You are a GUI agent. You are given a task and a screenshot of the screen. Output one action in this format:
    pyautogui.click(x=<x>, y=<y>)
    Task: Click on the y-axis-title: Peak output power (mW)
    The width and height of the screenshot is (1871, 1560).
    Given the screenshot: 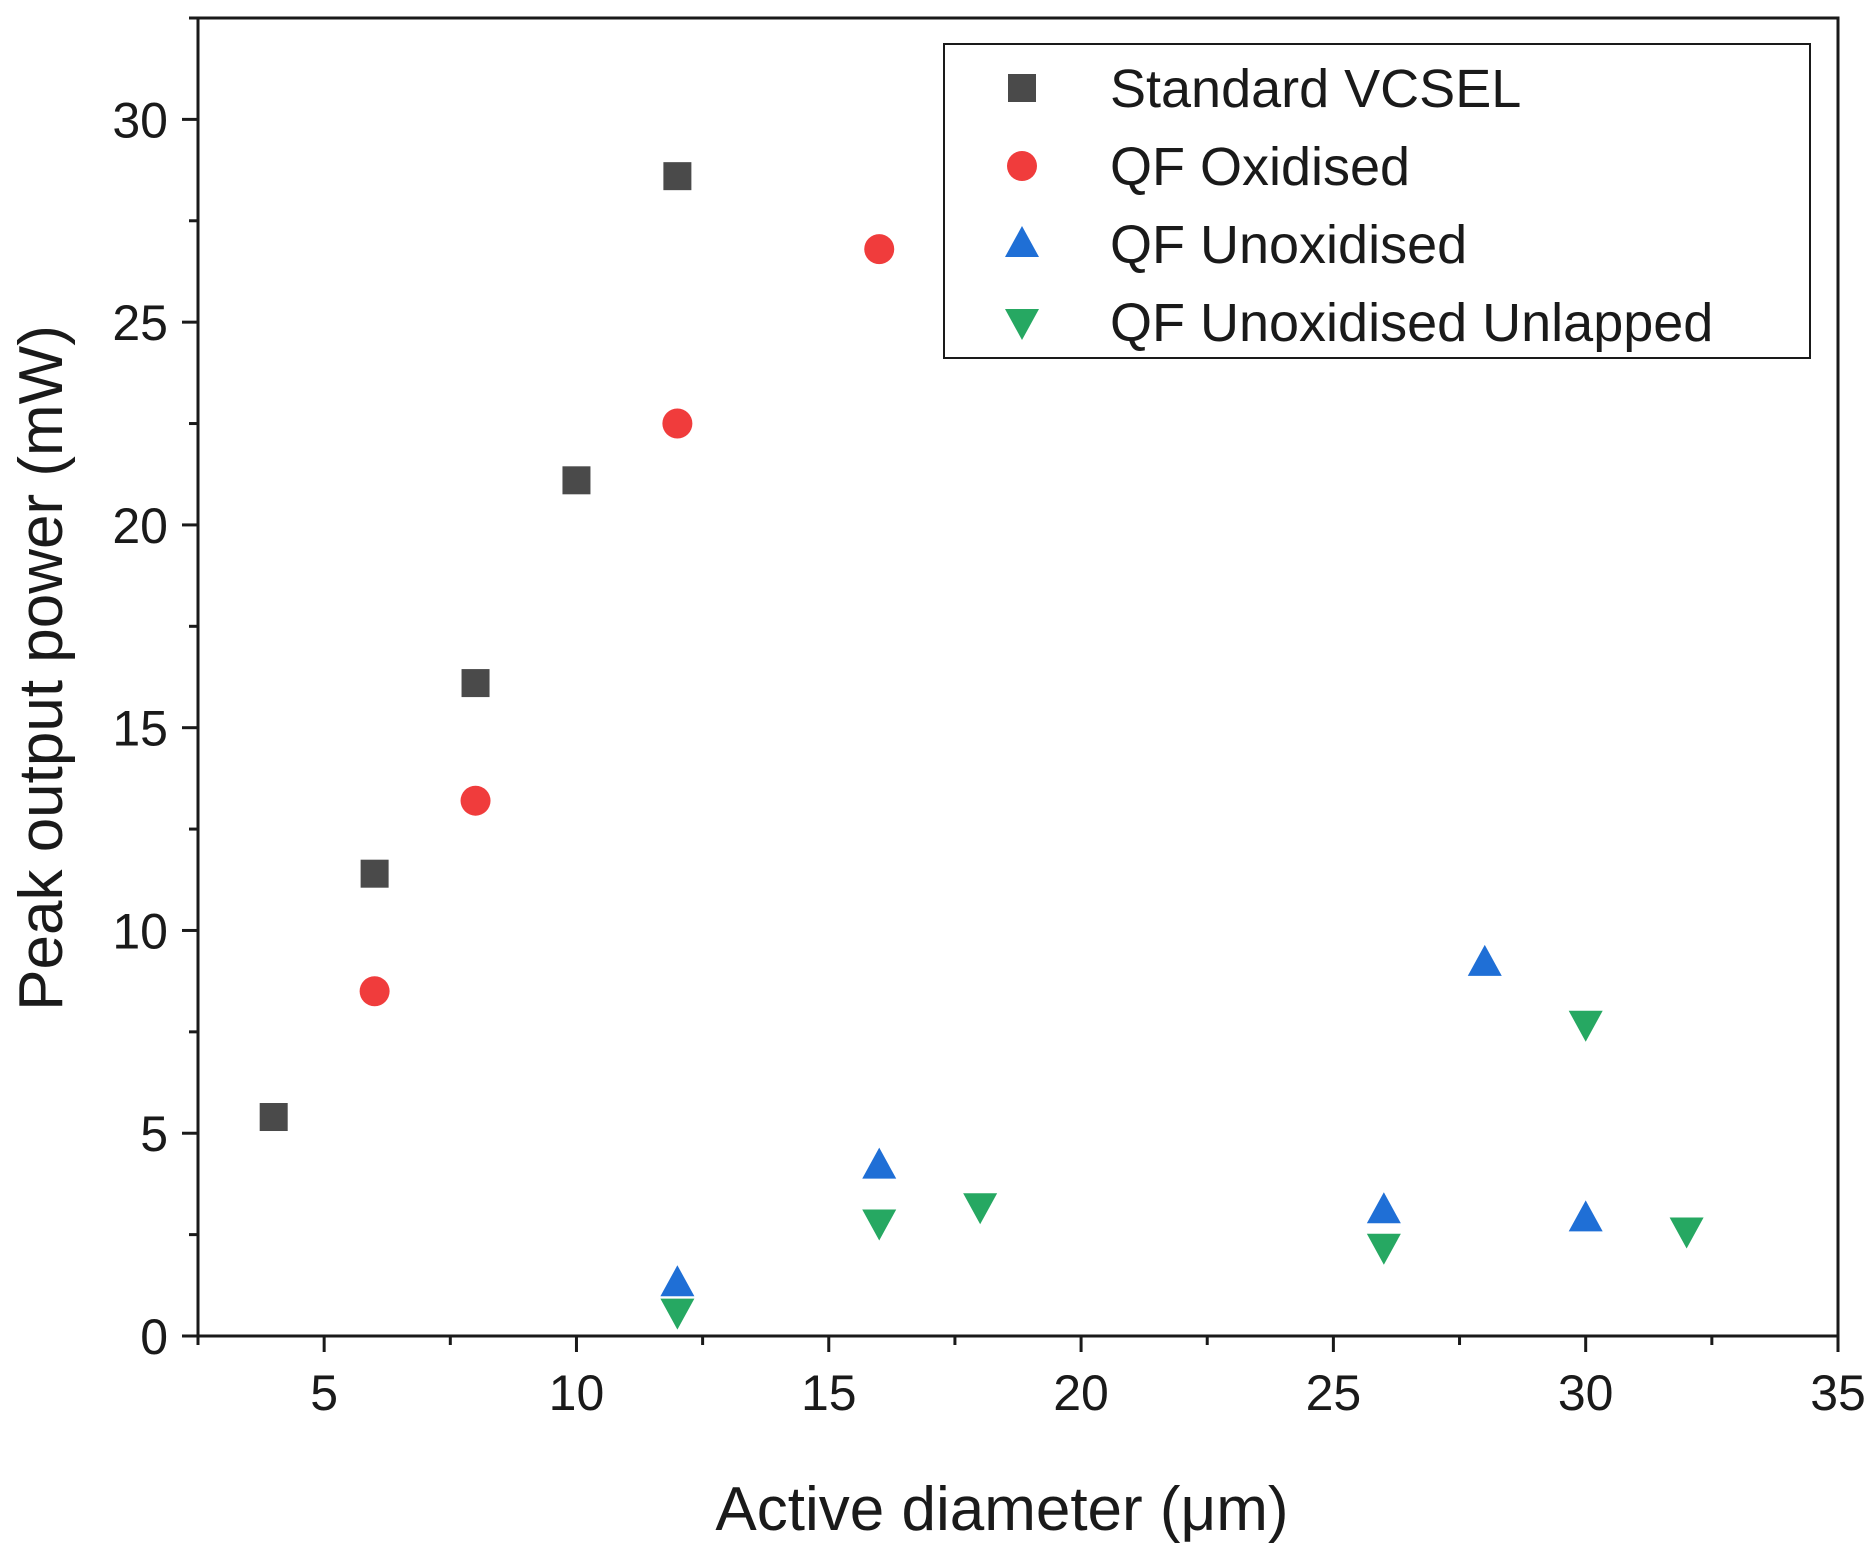 What is the action you would take?
    pyautogui.click(x=41, y=668)
    